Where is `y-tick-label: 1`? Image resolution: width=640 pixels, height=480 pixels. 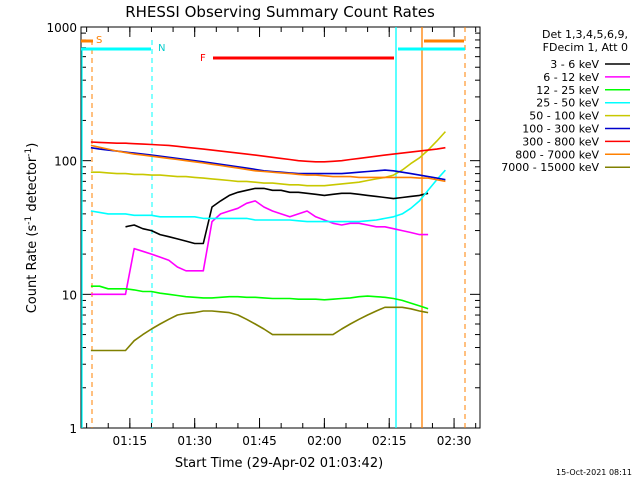 y-tick-label: 1 is located at coordinates (73, 429).